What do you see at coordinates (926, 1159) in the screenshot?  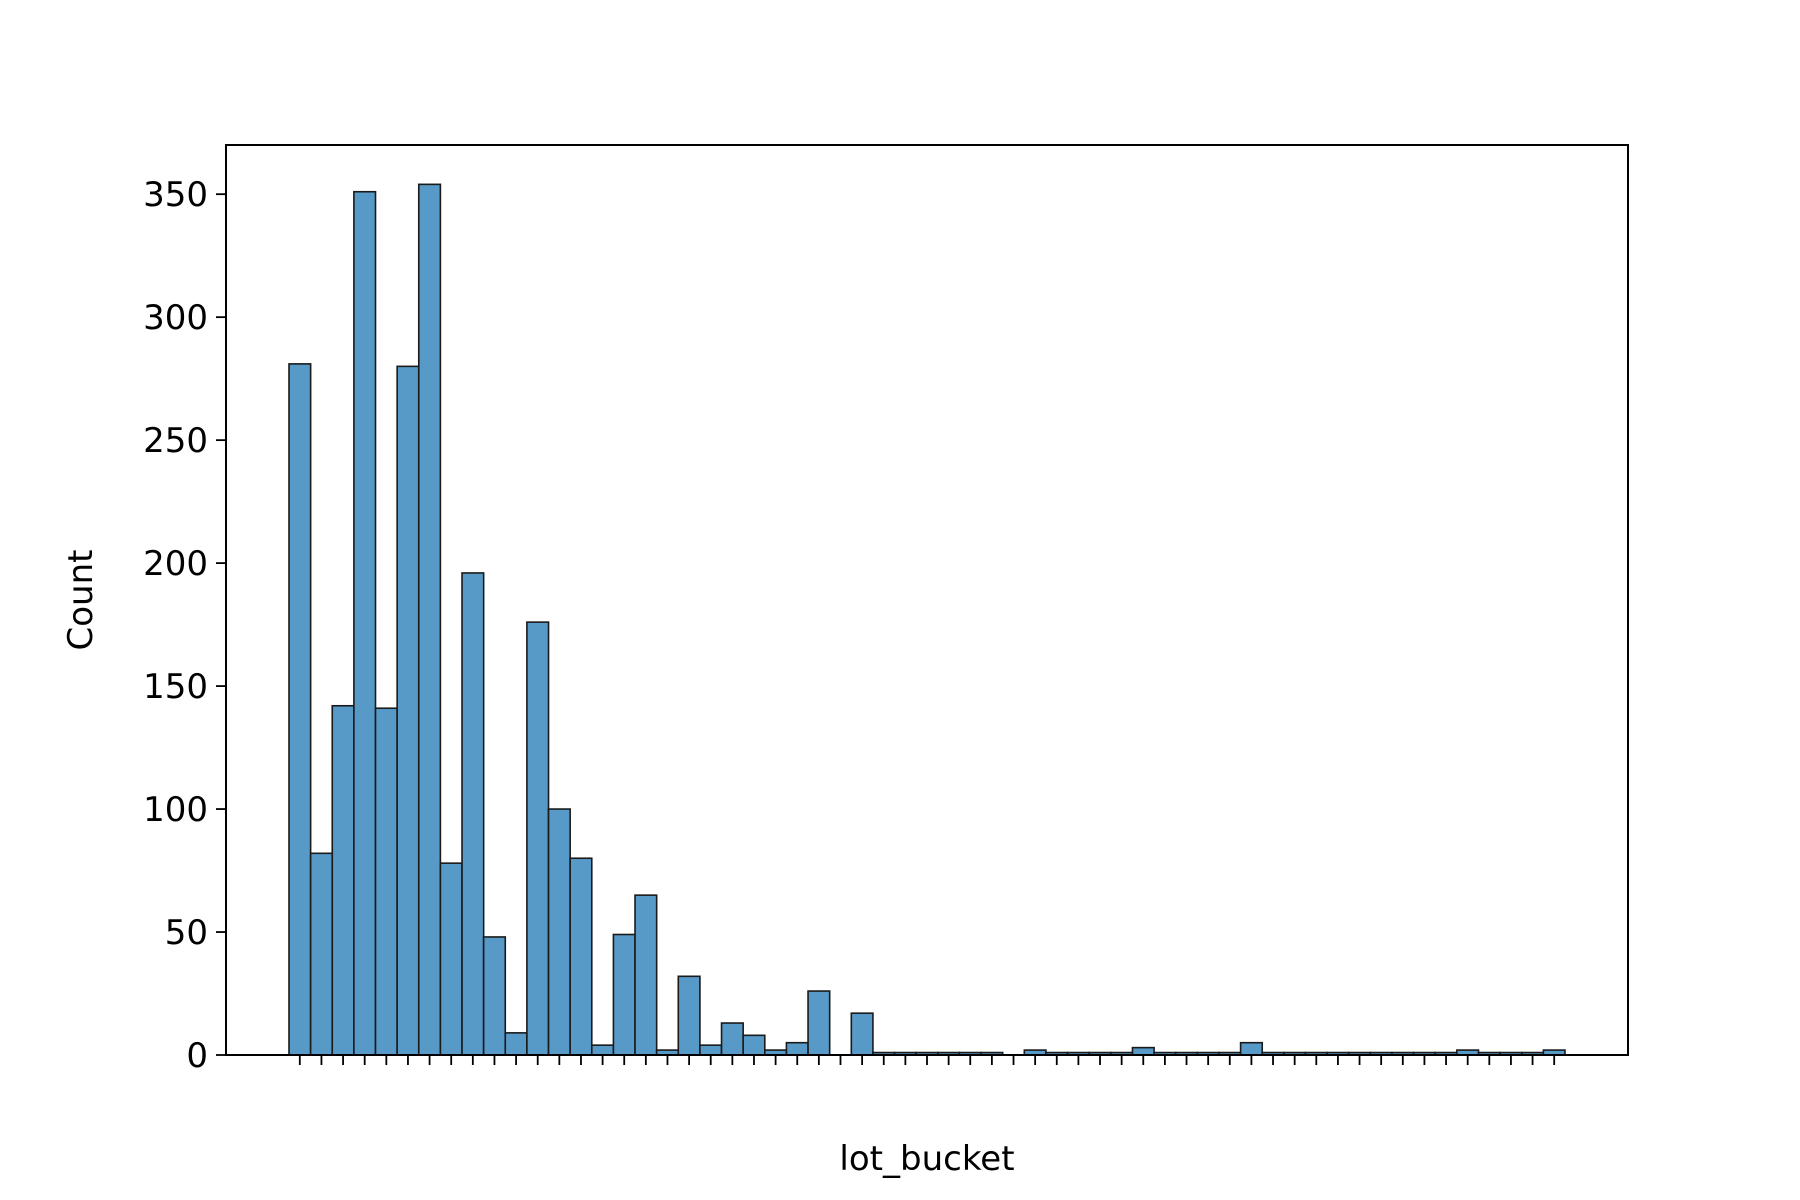 I see `x-axis-label: lot_bucket` at bounding box center [926, 1159].